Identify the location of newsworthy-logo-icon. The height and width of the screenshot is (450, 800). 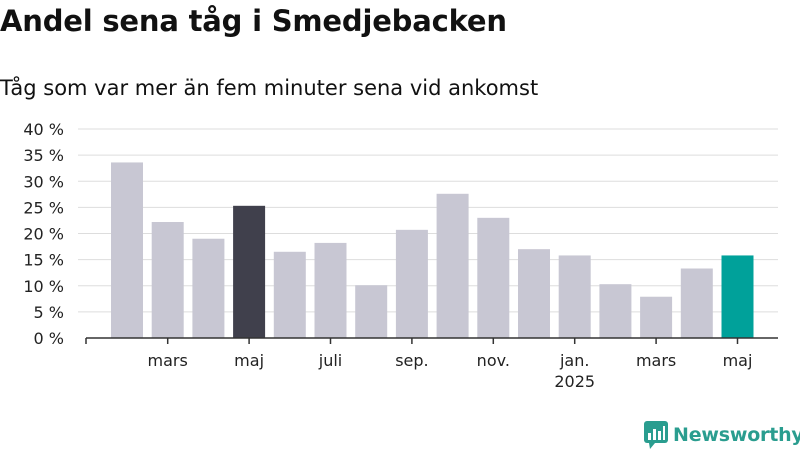
(656, 435).